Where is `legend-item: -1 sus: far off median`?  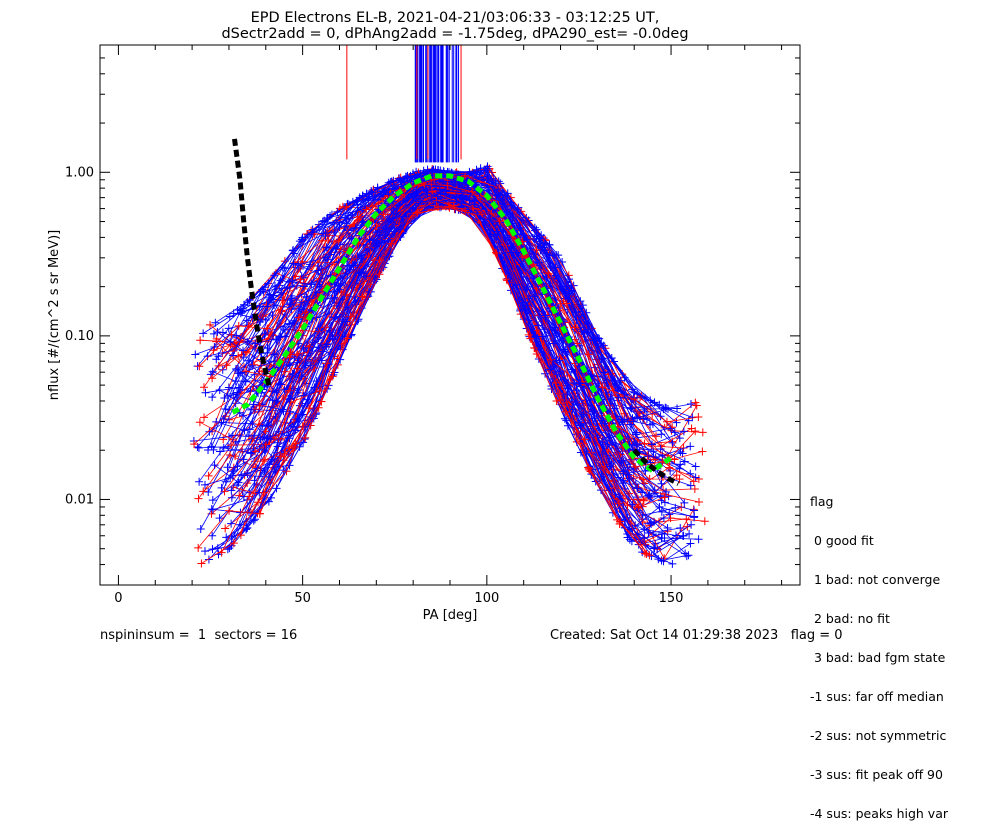
legend-item: -1 sus: far off median is located at coordinates (877, 696).